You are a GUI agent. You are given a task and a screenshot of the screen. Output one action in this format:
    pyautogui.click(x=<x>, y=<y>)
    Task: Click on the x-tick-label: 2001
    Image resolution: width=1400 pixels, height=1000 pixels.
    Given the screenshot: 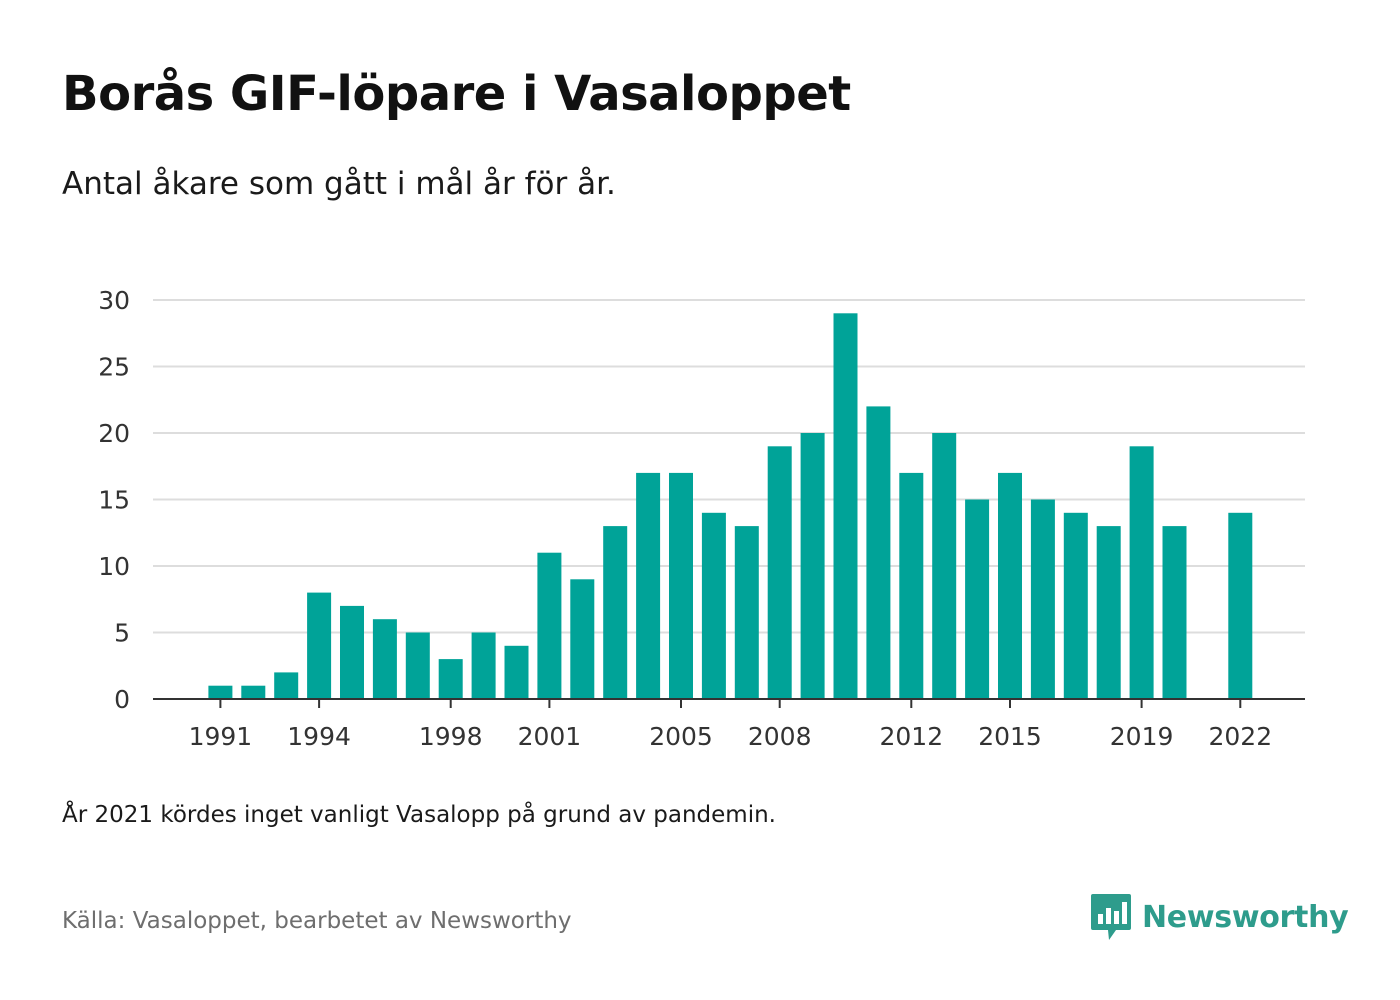 What is the action you would take?
    pyautogui.click(x=550, y=736)
    